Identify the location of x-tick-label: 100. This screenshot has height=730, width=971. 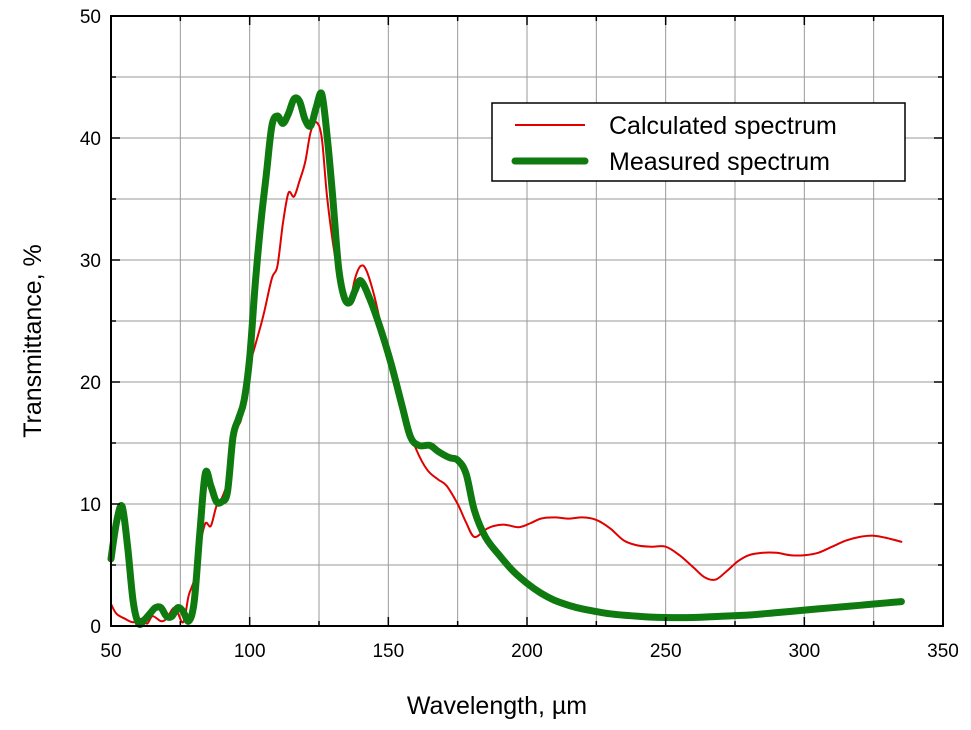
(250, 651).